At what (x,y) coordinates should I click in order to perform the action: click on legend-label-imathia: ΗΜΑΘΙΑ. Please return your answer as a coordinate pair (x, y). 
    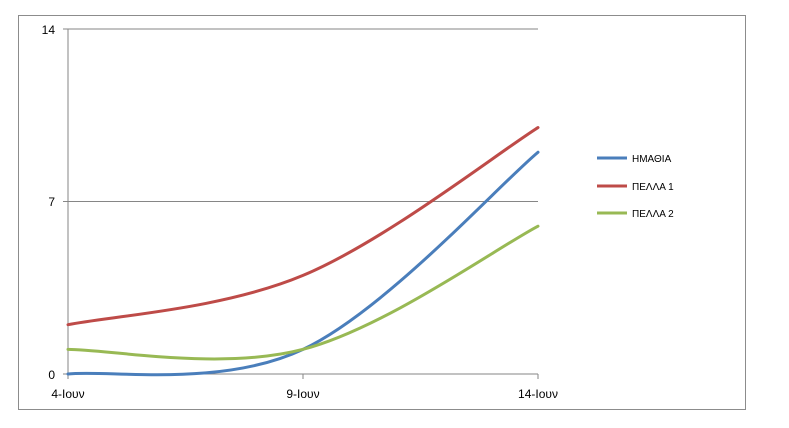
    Looking at the image, I should click on (652, 159).